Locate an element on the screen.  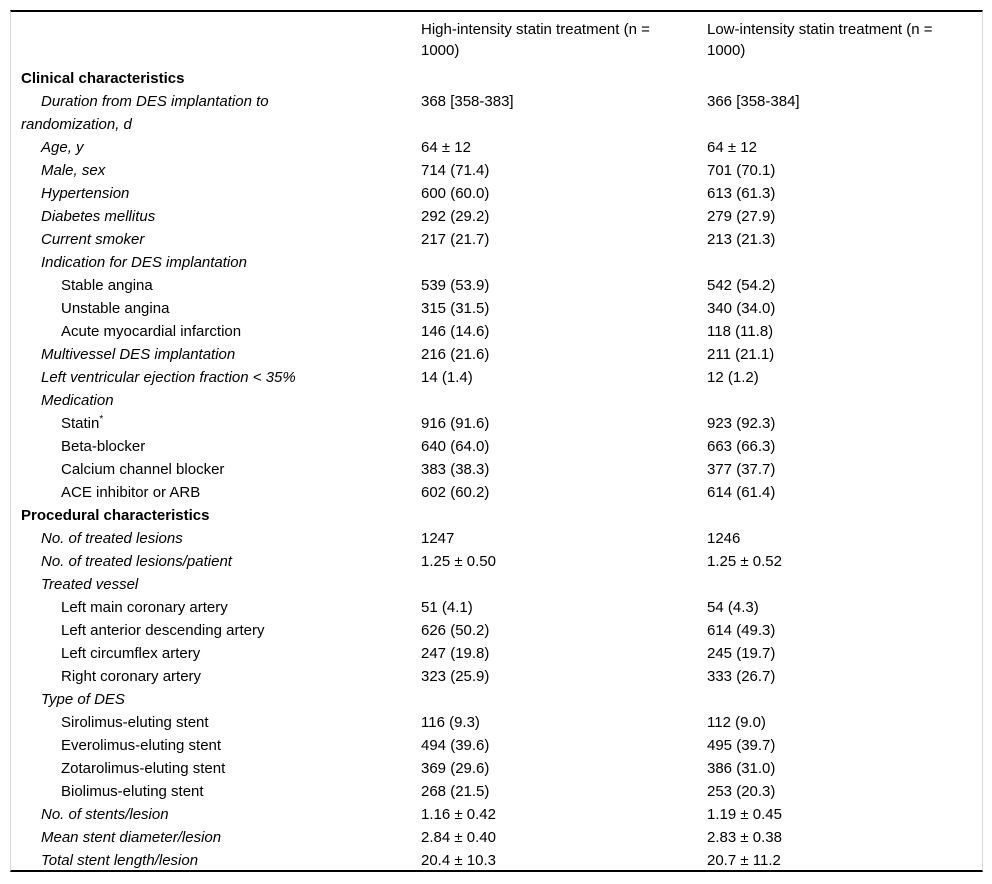
row-value-high-intensity: 247 (19.8) is located at coordinates (455, 653).